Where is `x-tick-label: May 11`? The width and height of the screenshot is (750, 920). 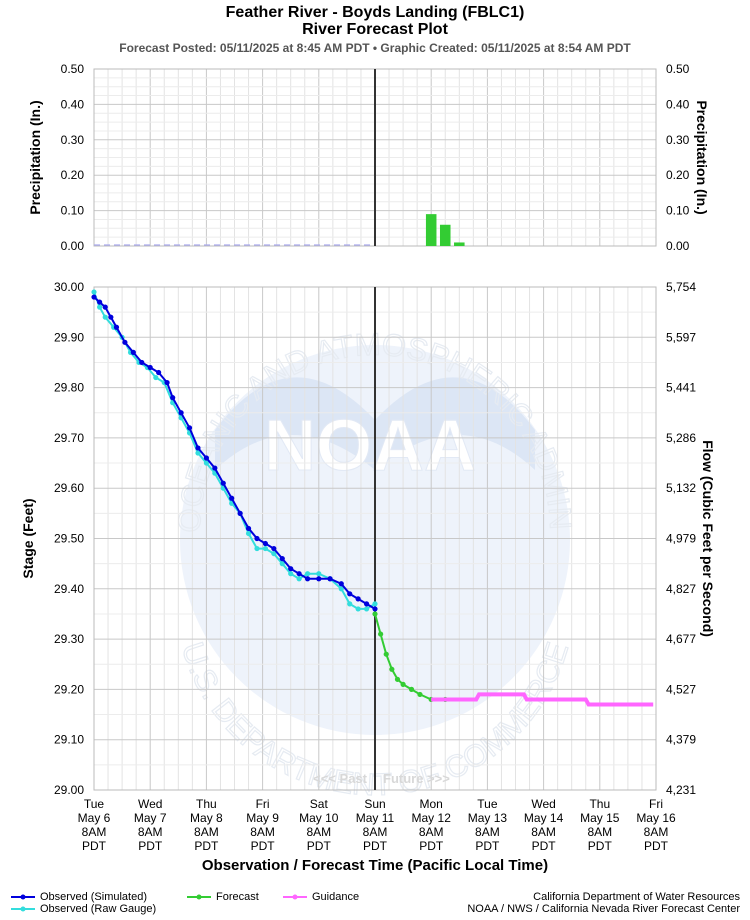 x-tick-label: May 11 is located at coordinates (375, 818).